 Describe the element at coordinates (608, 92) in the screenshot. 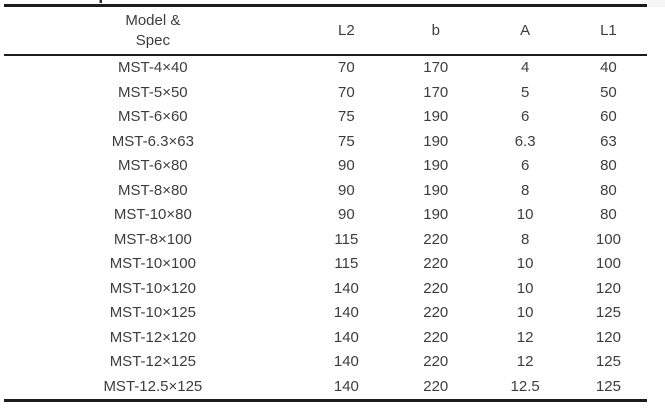

I see `cell-l1: 50` at that location.